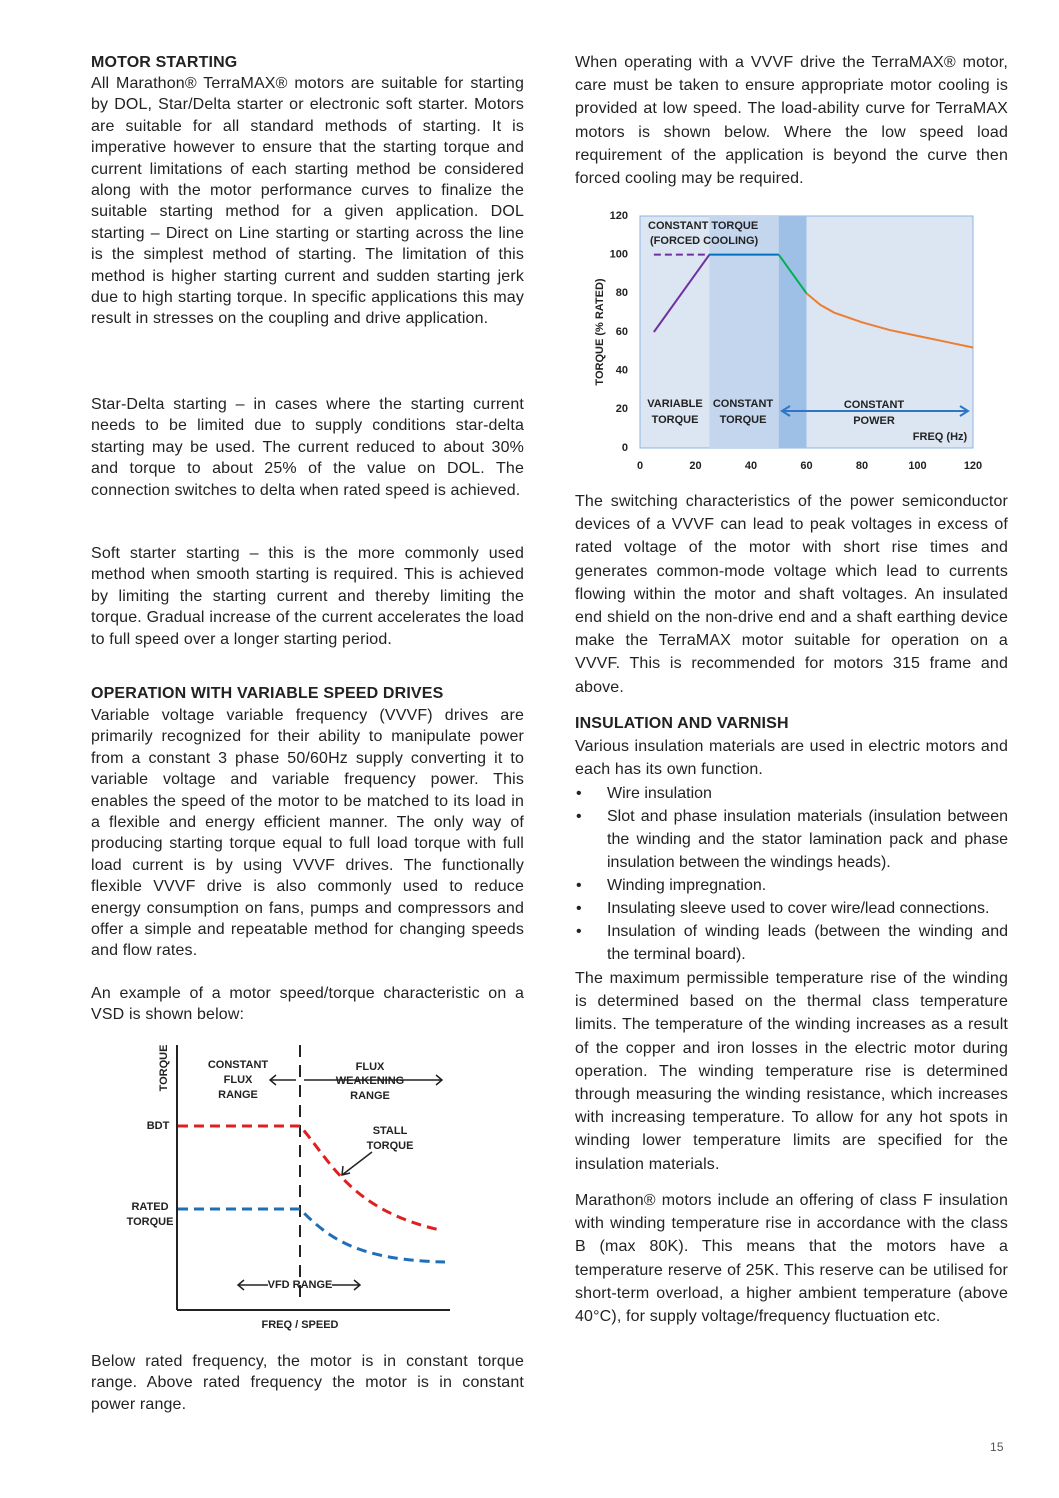 The width and height of the screenshot is (1059, 1498). I want to click on stall-label: STALL, so click(390, 1131).